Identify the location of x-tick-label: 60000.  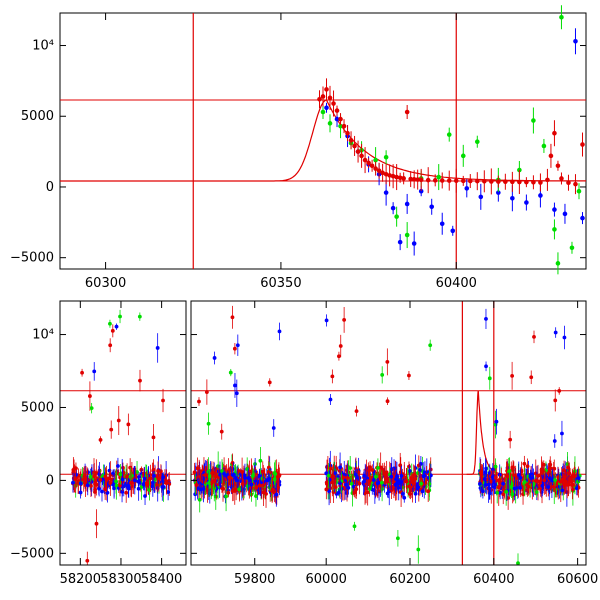
(326, 579).